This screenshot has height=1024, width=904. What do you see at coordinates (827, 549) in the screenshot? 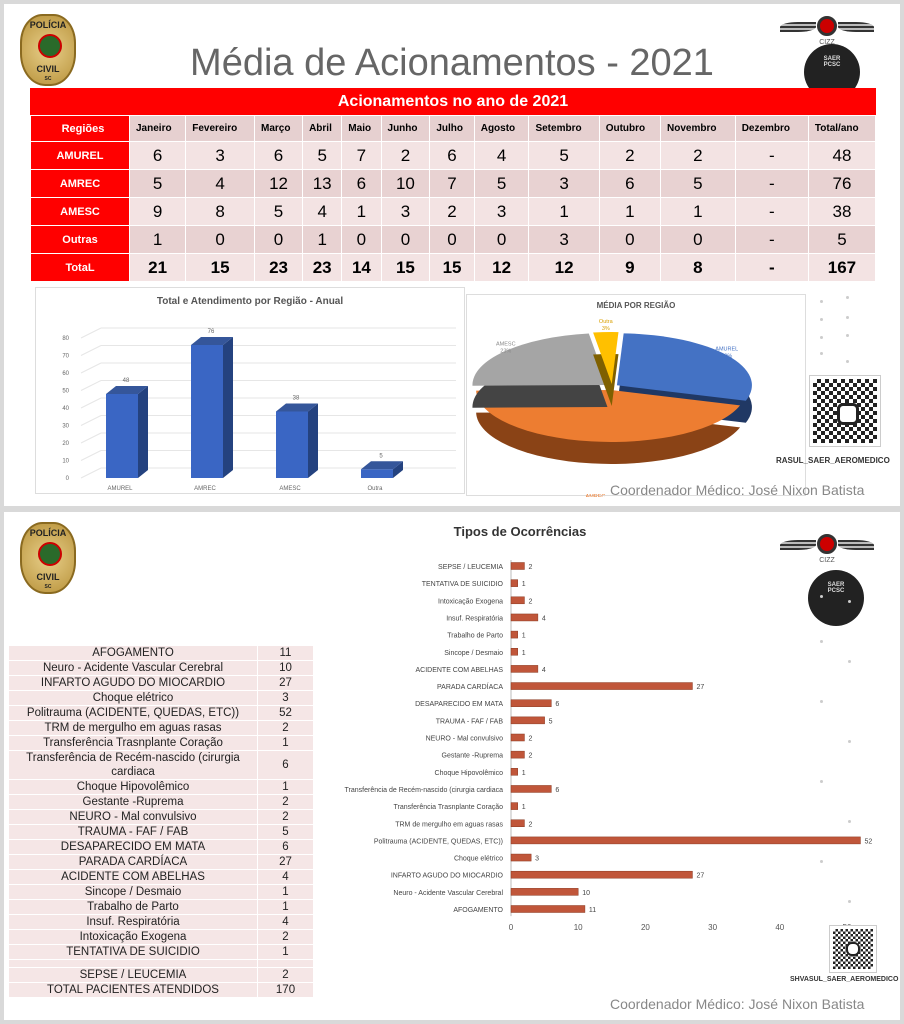
I see `wings-logo: CIZZ` at bounding box center [827, 549].